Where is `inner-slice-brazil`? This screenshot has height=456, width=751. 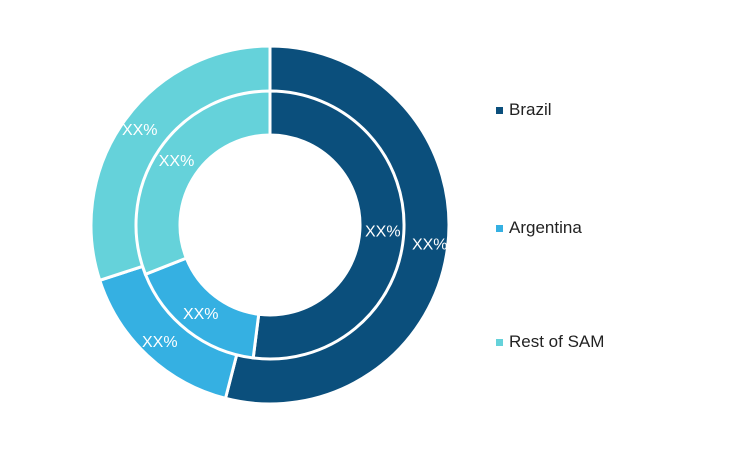
inner-slice-brazil is located at coordinates (328, 225).